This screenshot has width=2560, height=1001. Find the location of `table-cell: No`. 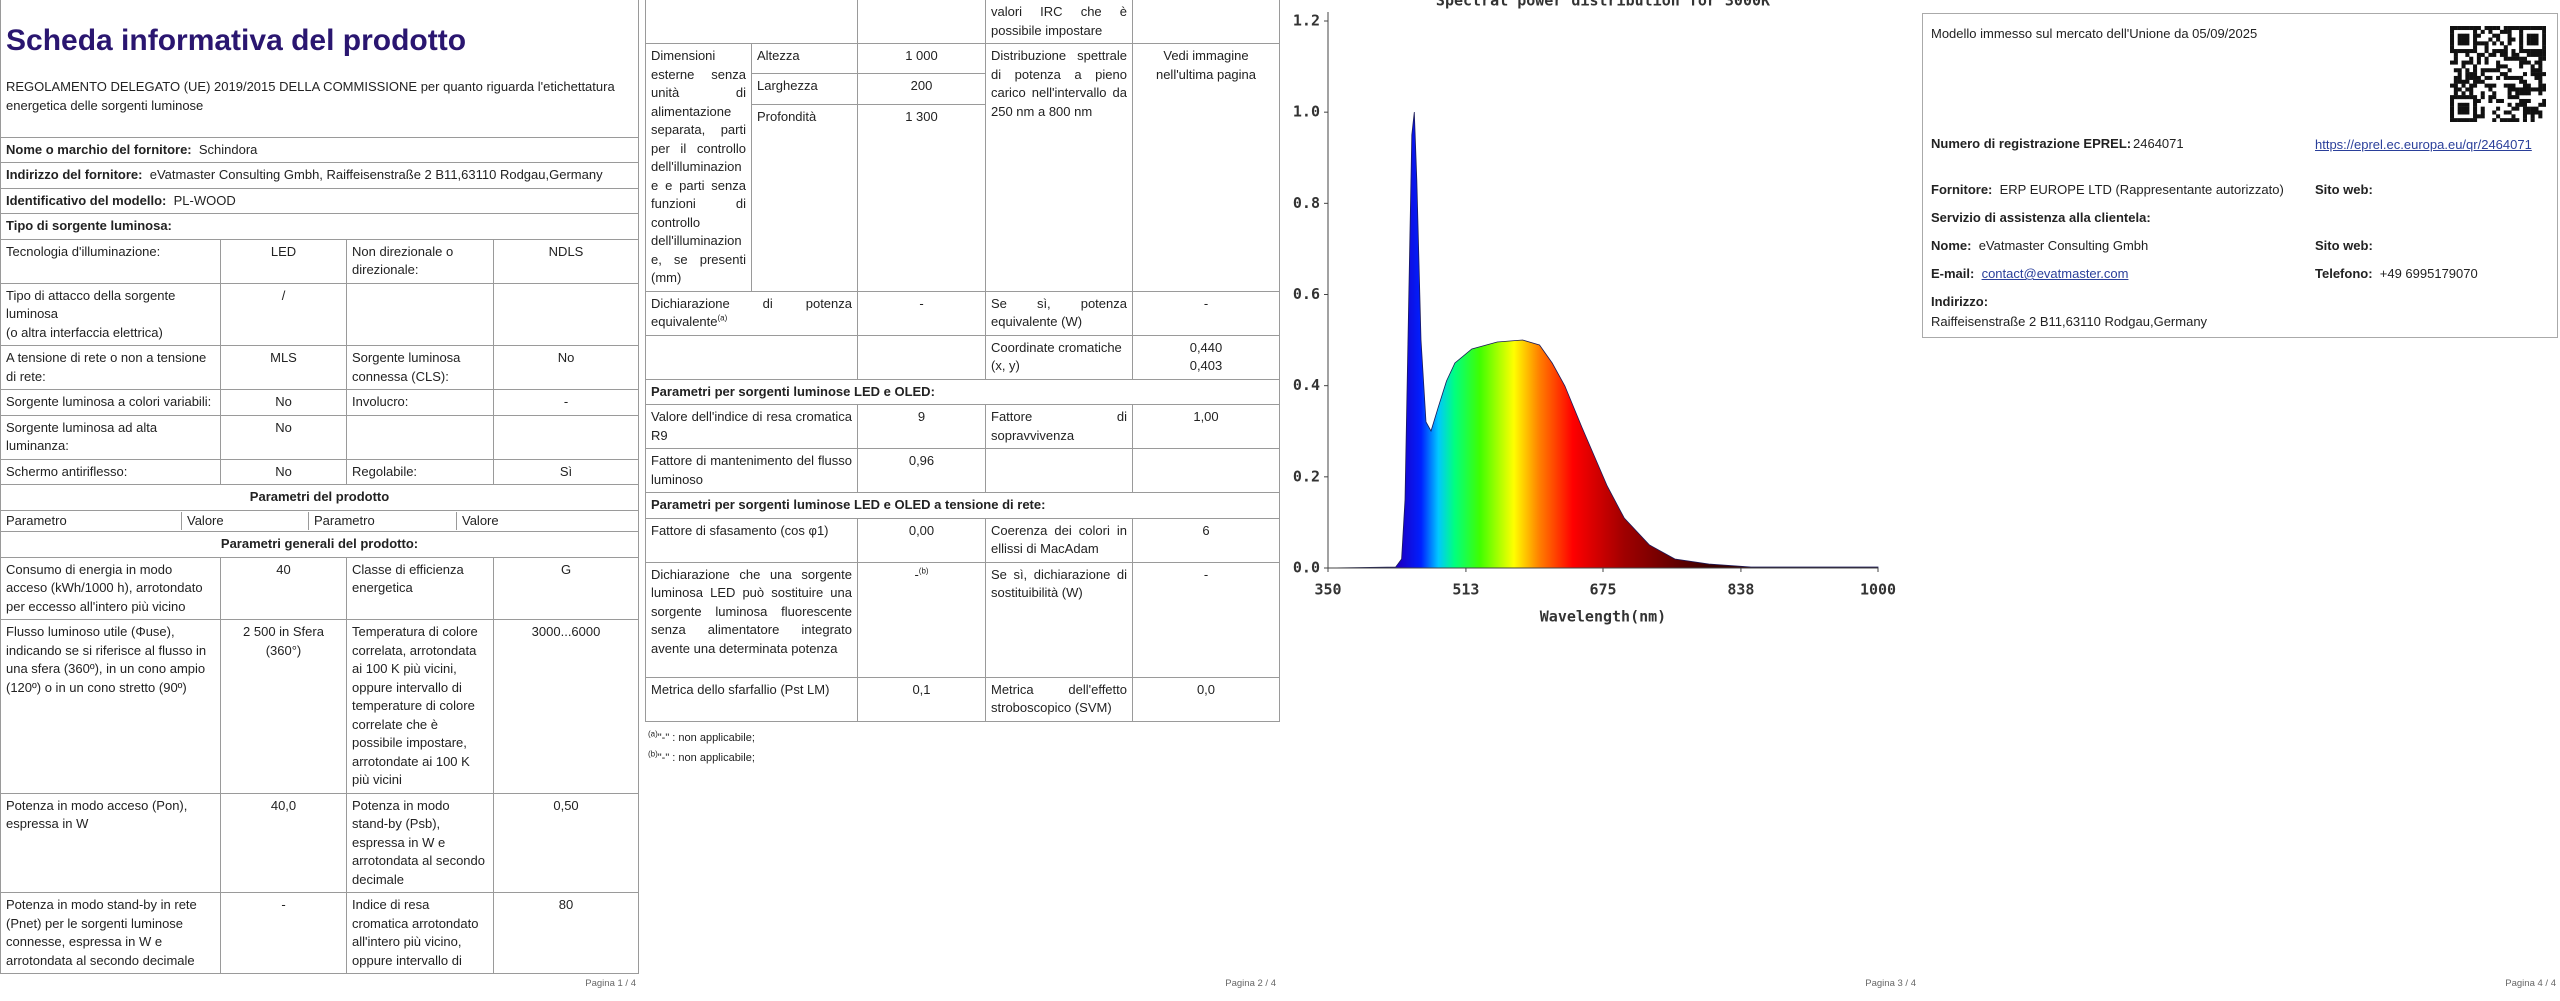

table-cell: No is located at coordinates (283, 437).